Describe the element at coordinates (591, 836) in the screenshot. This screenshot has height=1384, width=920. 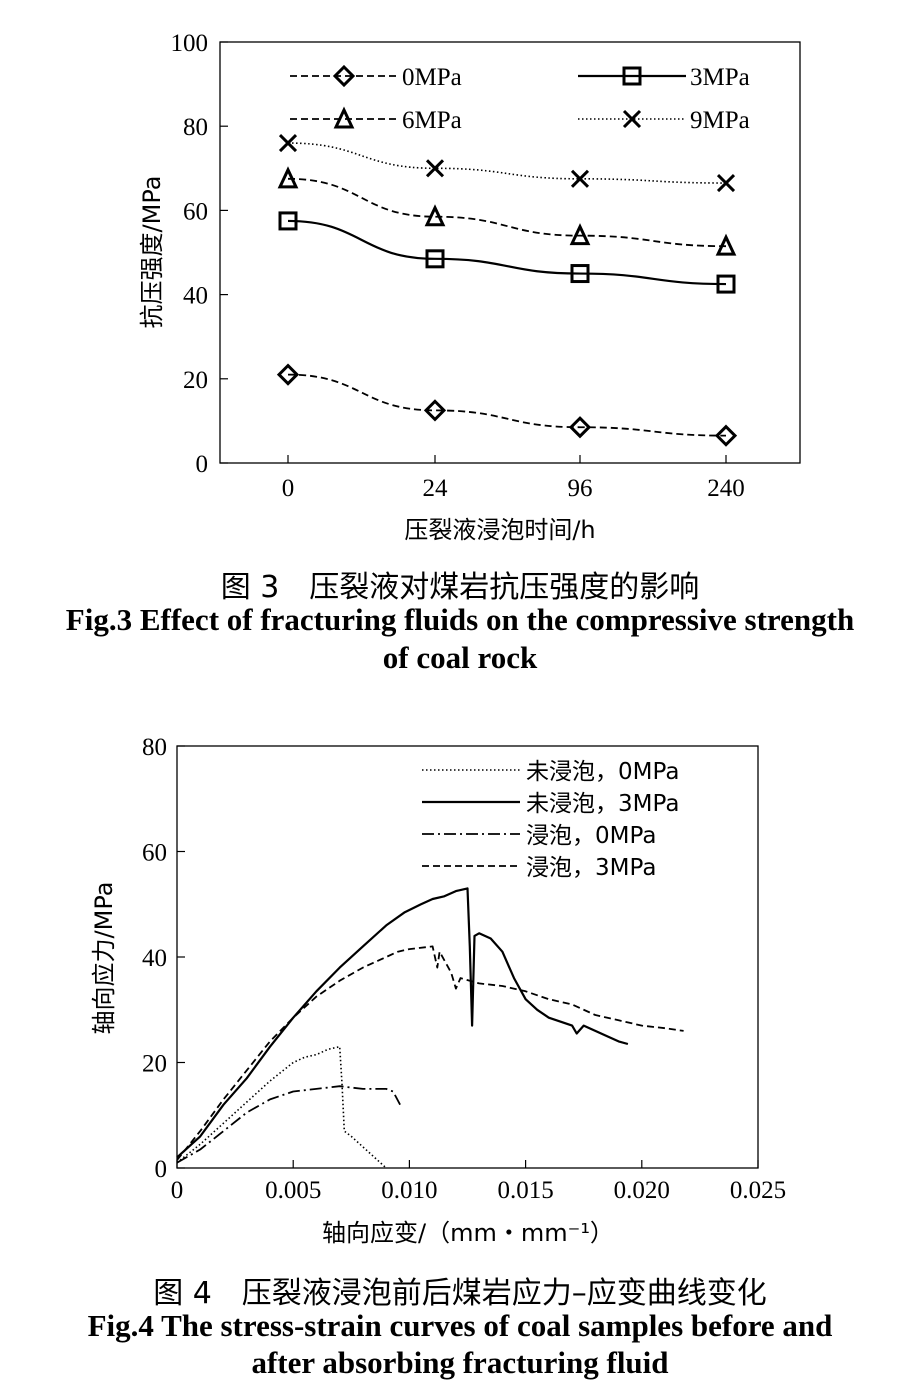
I see `legend-label: 浸泡，0MPa` at that location.